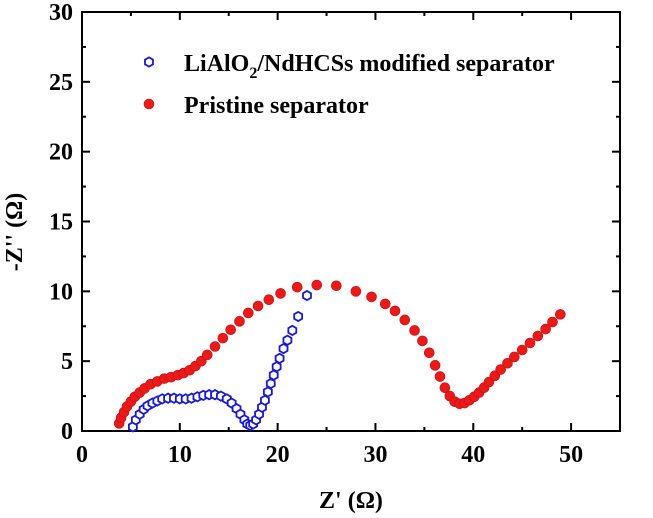 This screenshot has width=653, height=518. What do you see at coordinates (253, 73) in the screenshot?
I see `legend-label-subscript: 2` at bounding box center [253, 73].